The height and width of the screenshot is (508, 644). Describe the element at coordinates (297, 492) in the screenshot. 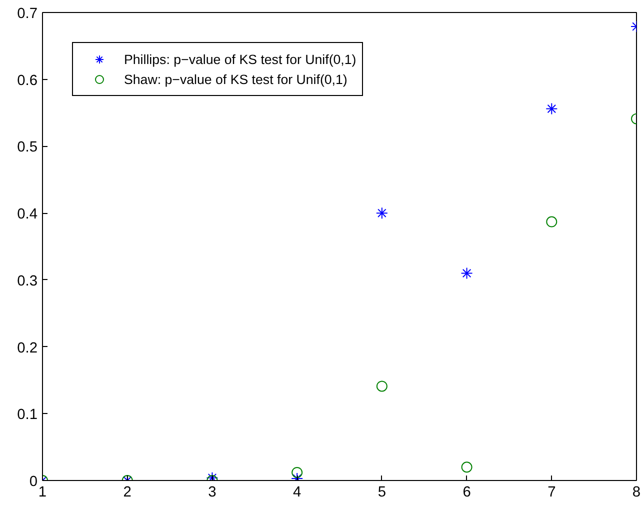

I see `x-tick-label: 4` at that location.